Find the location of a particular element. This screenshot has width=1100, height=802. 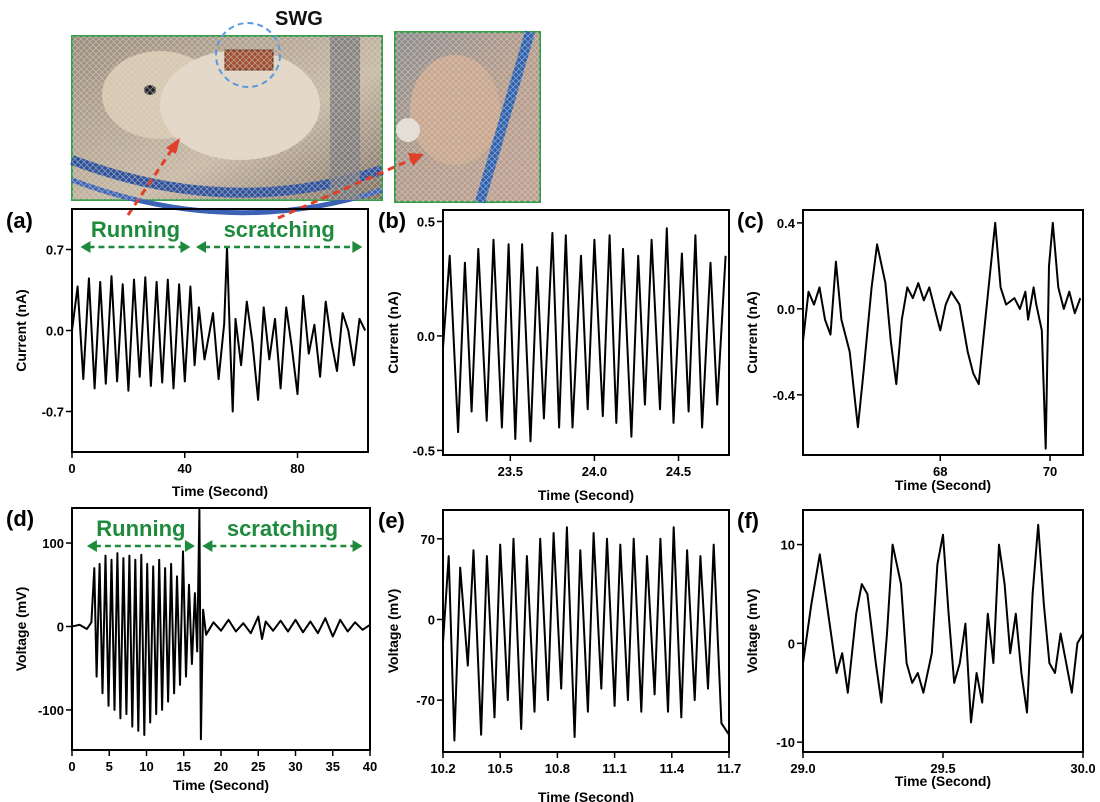

y-tick-label: 70 is located at coordinates (428, 539).